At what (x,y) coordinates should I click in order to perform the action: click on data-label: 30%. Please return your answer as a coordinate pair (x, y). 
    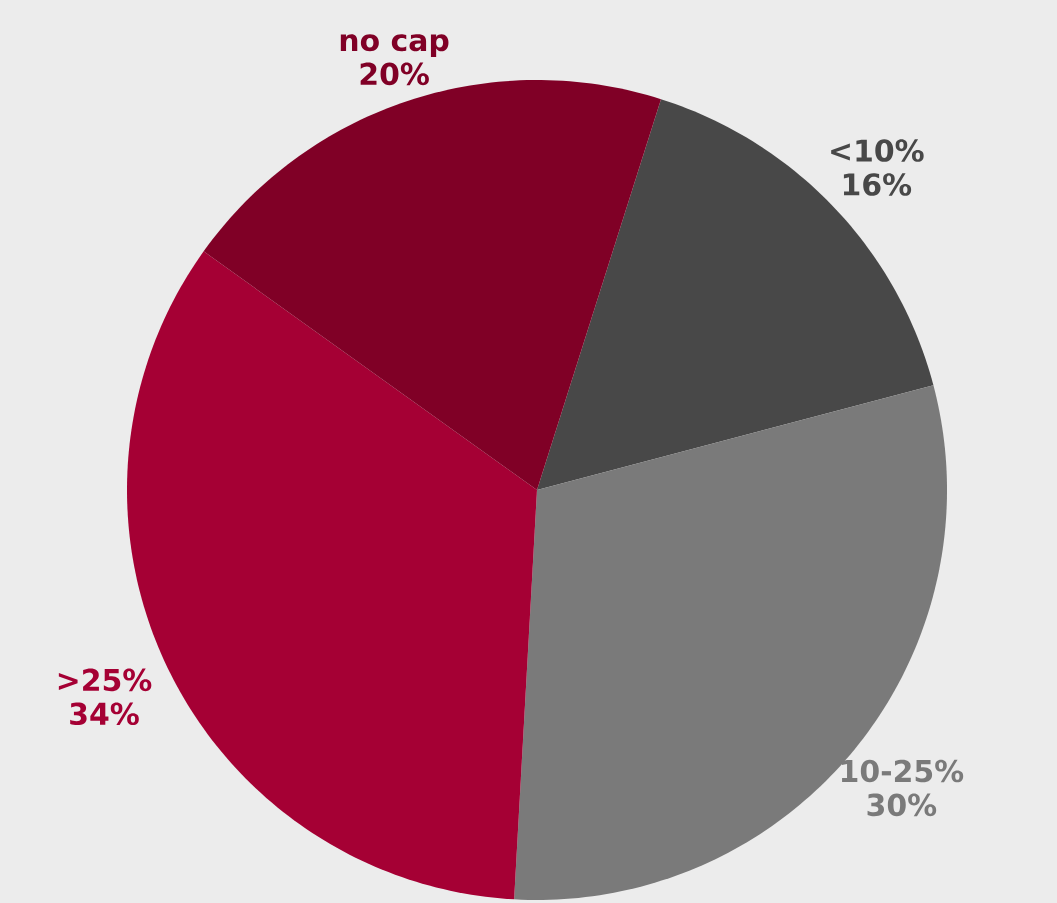
    Looking at the image, I should click on (902, 805).